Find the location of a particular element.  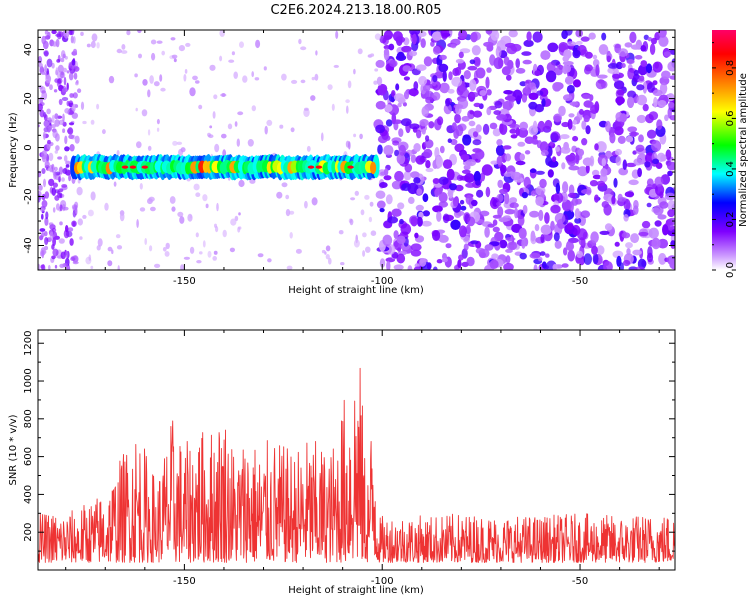

y-tick-label: 600 is located at coordinates (28, 456).